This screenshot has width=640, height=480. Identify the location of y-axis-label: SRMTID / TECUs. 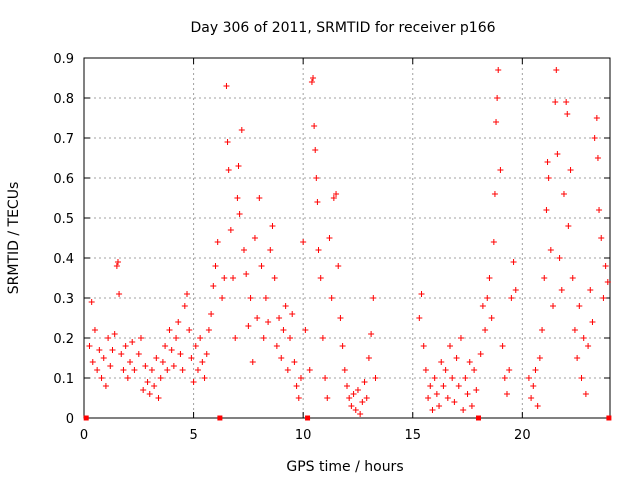
(14, 238).